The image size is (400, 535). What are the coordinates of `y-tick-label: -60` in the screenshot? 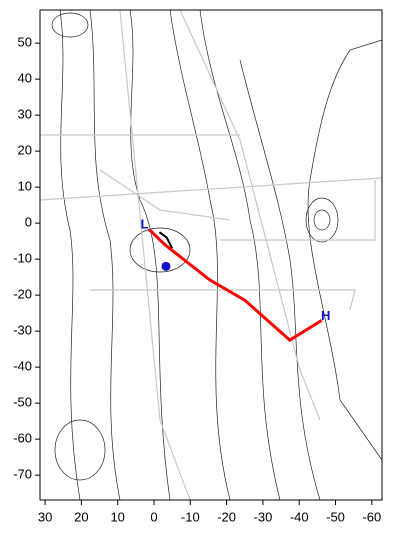 It's located at (22, 438).